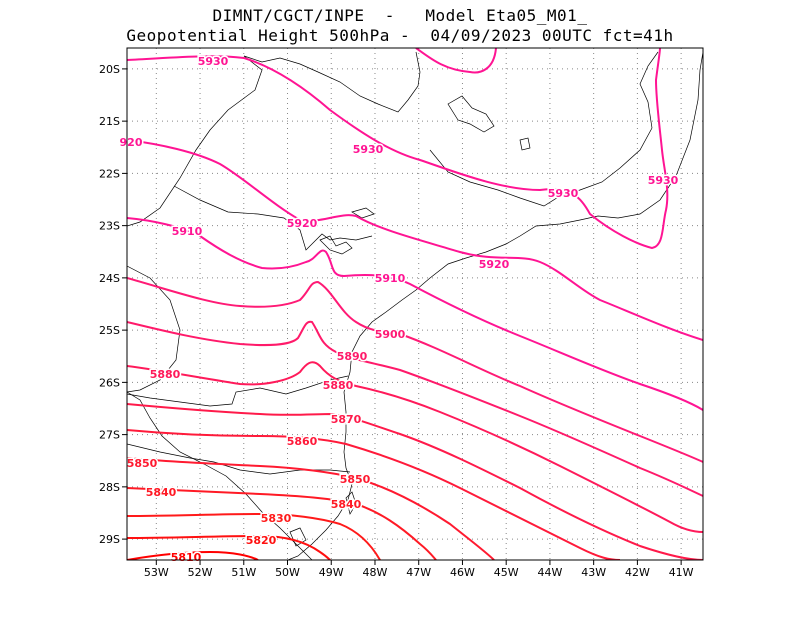  I want to click on coast-bay-paranagua, so click(336, 245).